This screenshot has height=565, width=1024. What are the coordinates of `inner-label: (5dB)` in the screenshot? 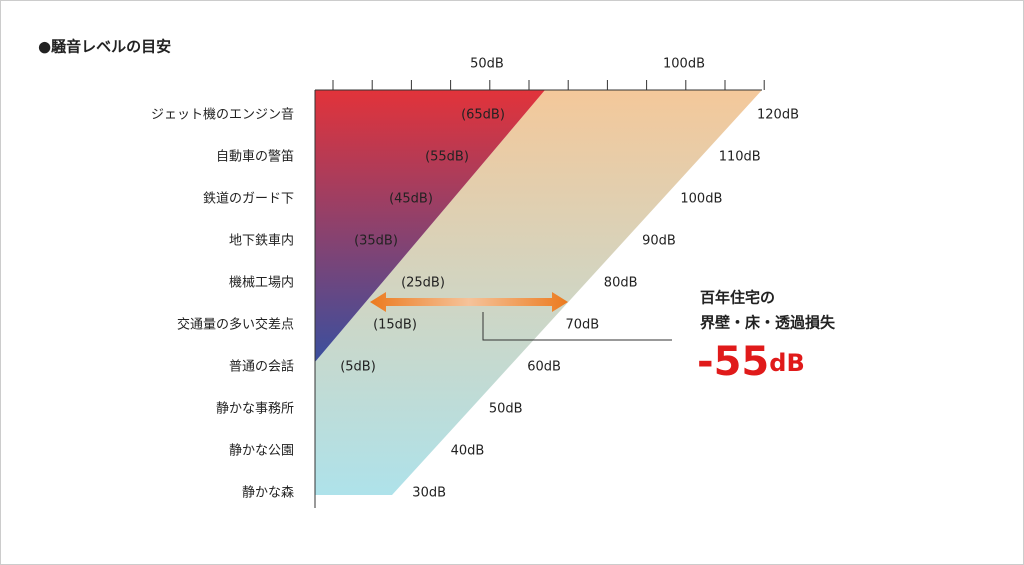 It's located at (358, 367).